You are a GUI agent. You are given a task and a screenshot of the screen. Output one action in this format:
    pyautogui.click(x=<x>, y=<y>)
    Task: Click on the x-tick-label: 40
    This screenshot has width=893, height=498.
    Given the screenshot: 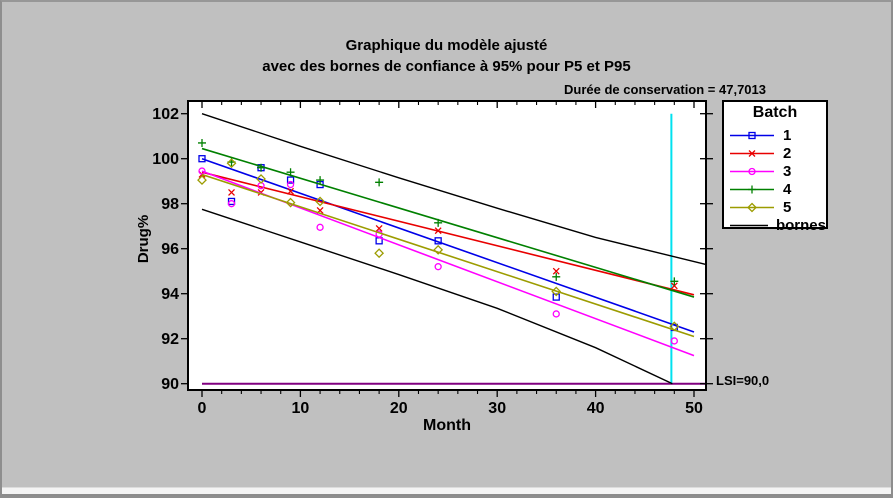 What is the action you would take?
    pyautogui.click(x=596, y=408)
    